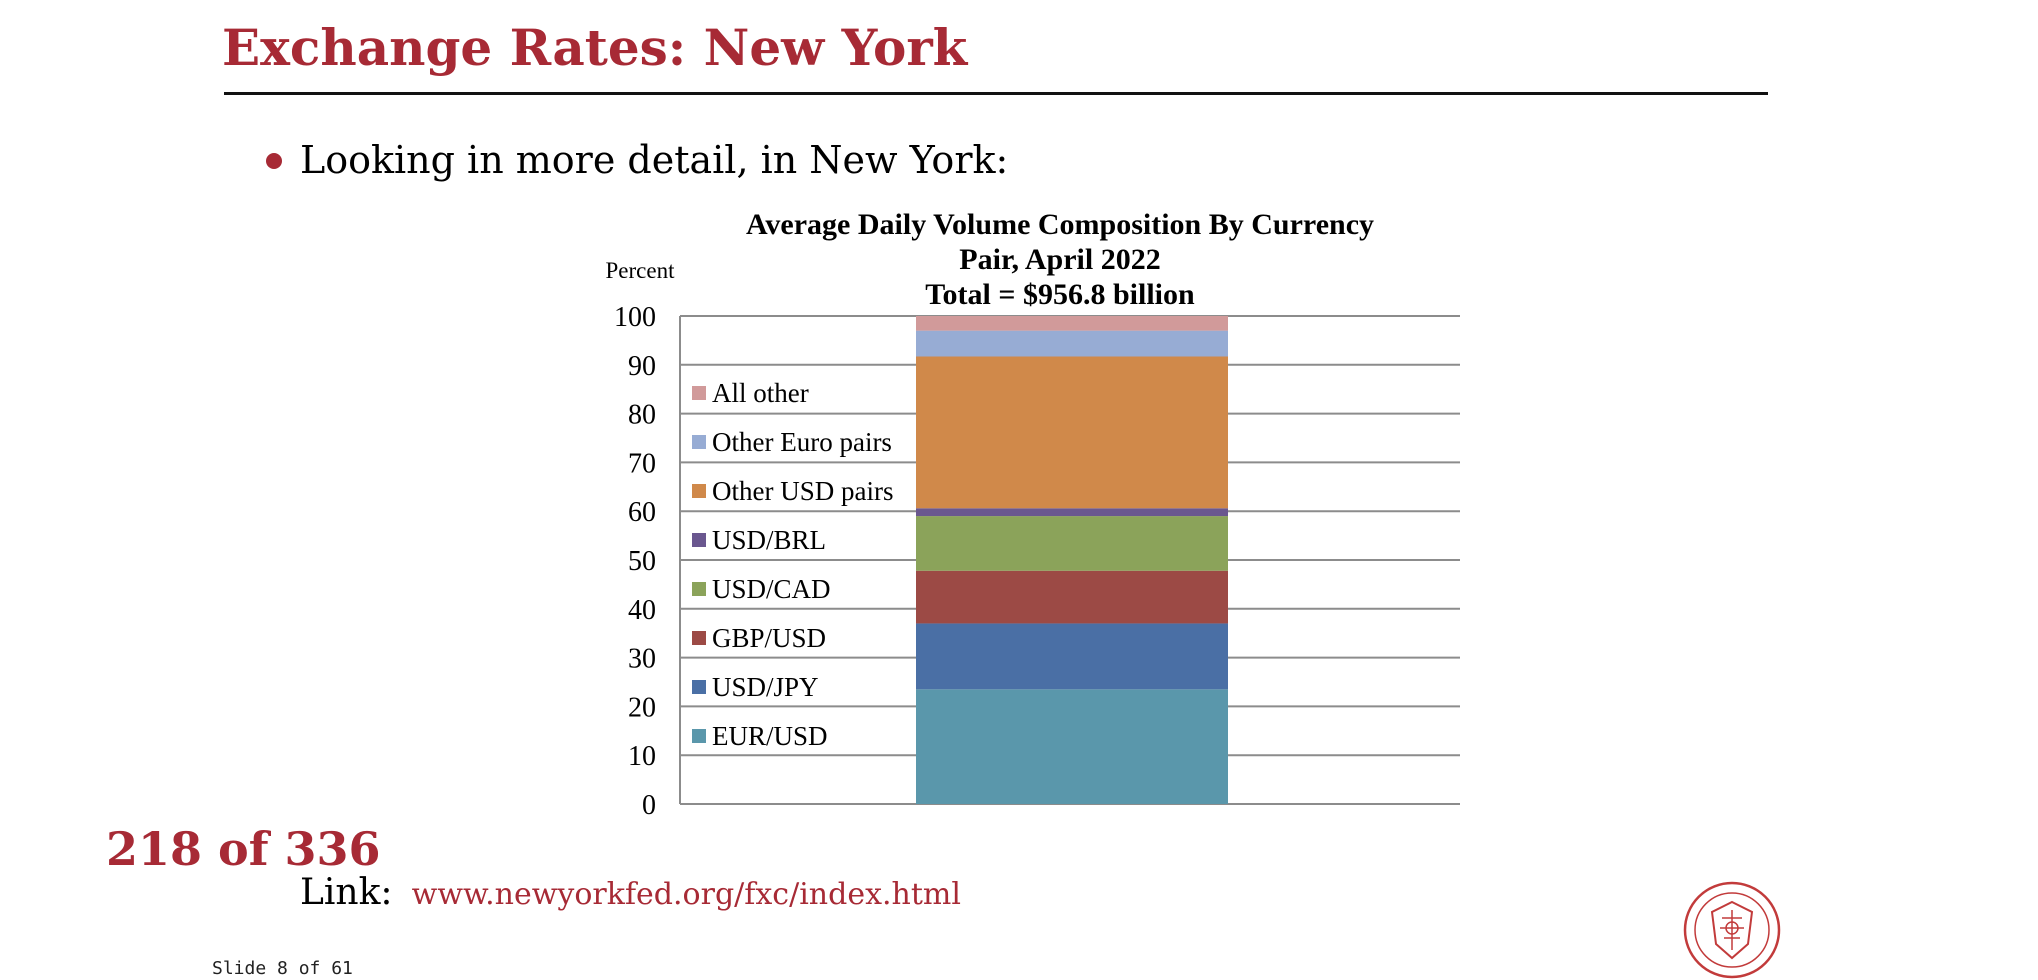 This screenshot has width=2038, height=980. What do you see at coordinates (699, 687) in the screenshot?
I see `legend-swatch-usd-jpy` at bounding box center [699, 687].